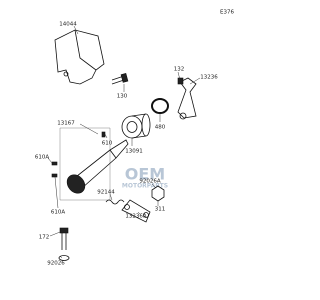 The width and height of the screenshot is (320, 300). I want to click on shaft, so click(97, 166).